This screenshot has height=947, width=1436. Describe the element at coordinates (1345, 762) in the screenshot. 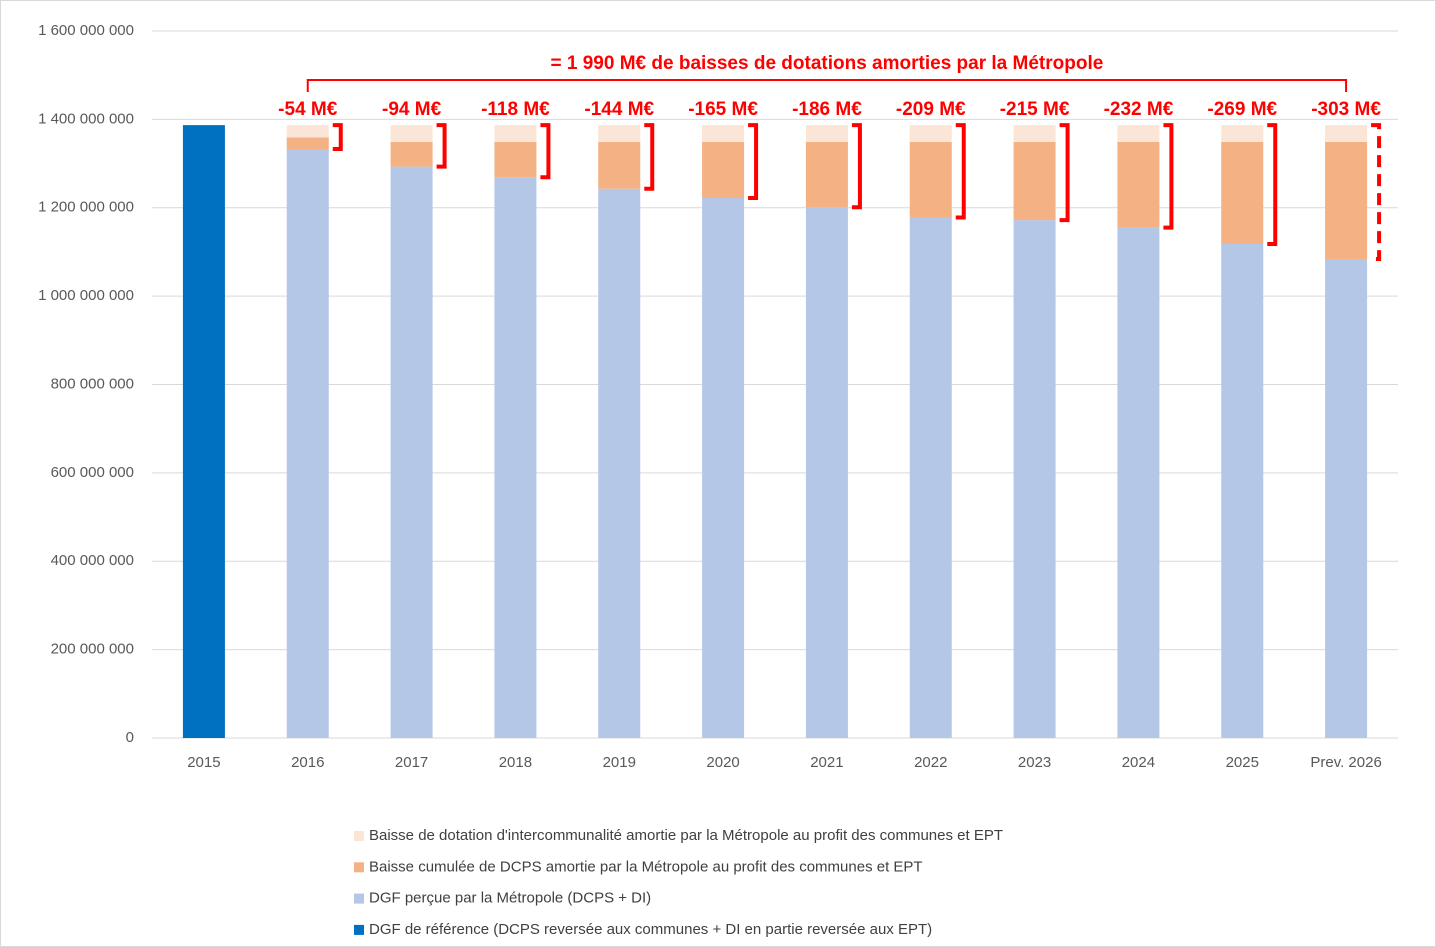

I see `x-tick-label: Prev. 2026` at that location.